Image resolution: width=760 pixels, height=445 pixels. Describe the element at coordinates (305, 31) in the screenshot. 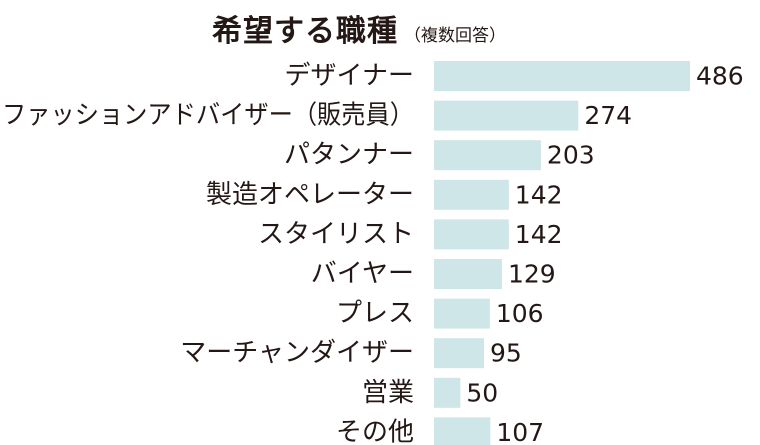

I see `chart-title: 希望する職種` at that location.